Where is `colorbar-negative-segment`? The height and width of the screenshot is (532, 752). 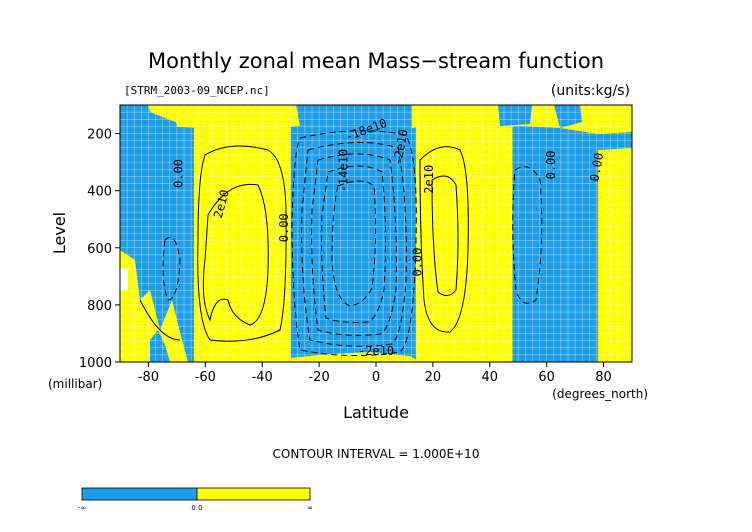 colorbar-negative-segment is located at coordinates (139, 494).